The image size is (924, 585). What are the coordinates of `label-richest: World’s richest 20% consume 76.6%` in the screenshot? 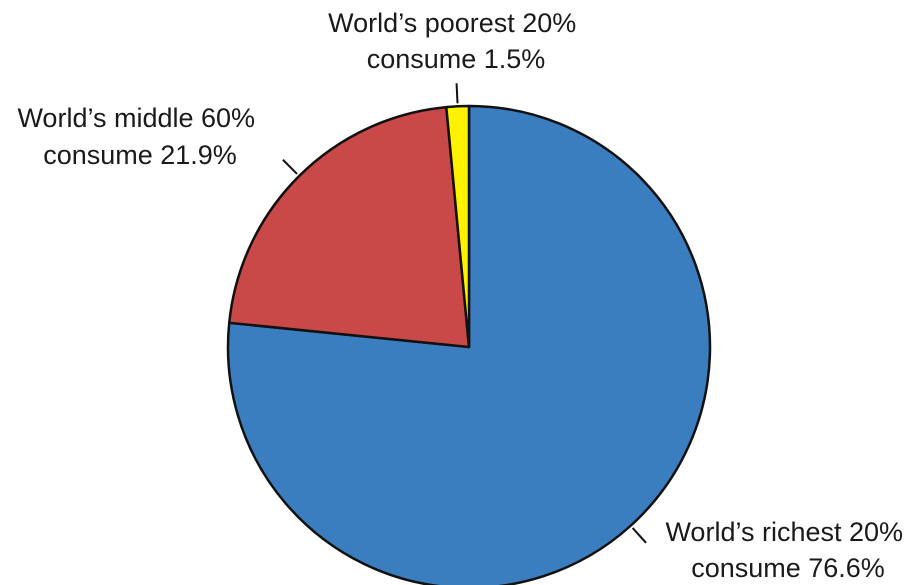 It's located at (787, 550).